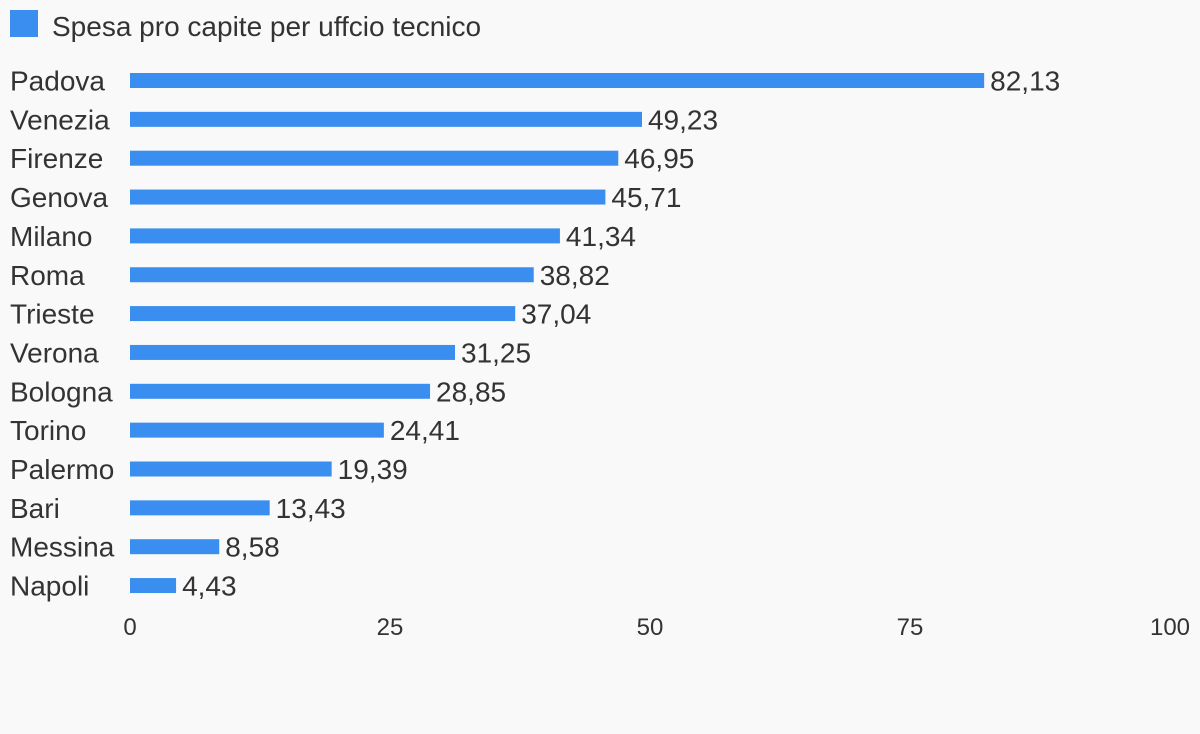  Describe the element at coordinates (54, 352) in the screenshot. I see `category-label-verona: Verona` at that location.